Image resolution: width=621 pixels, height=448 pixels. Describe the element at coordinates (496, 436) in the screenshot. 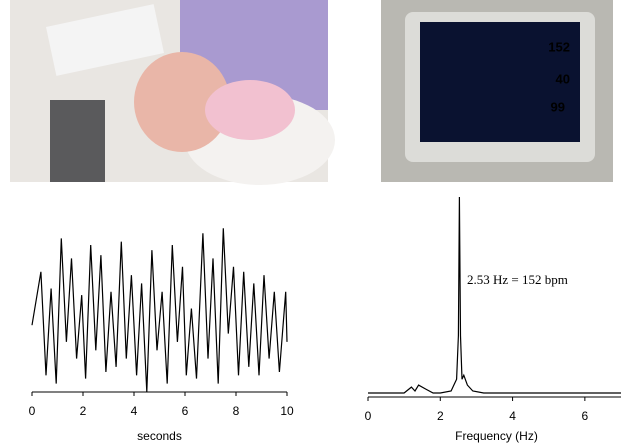

I see `x-axis-label: Frequency (Hz)` at that location.